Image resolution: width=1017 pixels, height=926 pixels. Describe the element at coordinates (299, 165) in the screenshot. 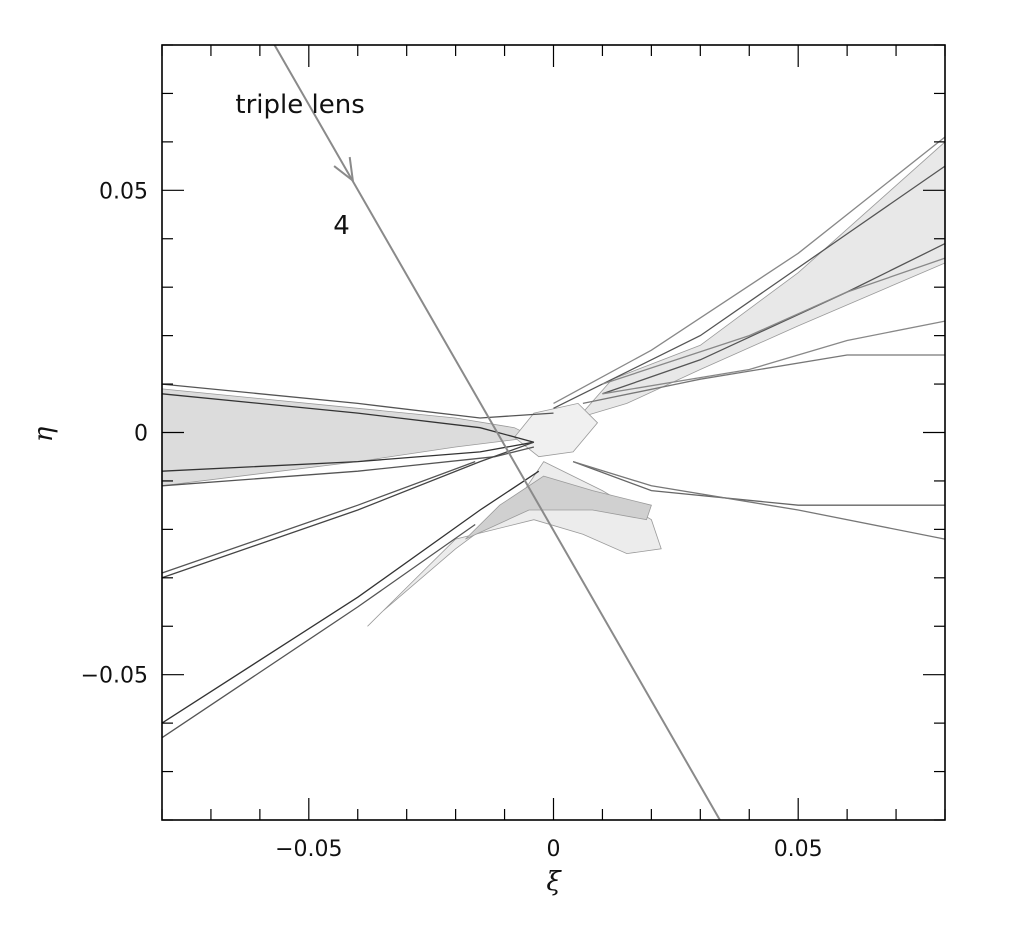

I see `annotations: triple lens 4` at that location.